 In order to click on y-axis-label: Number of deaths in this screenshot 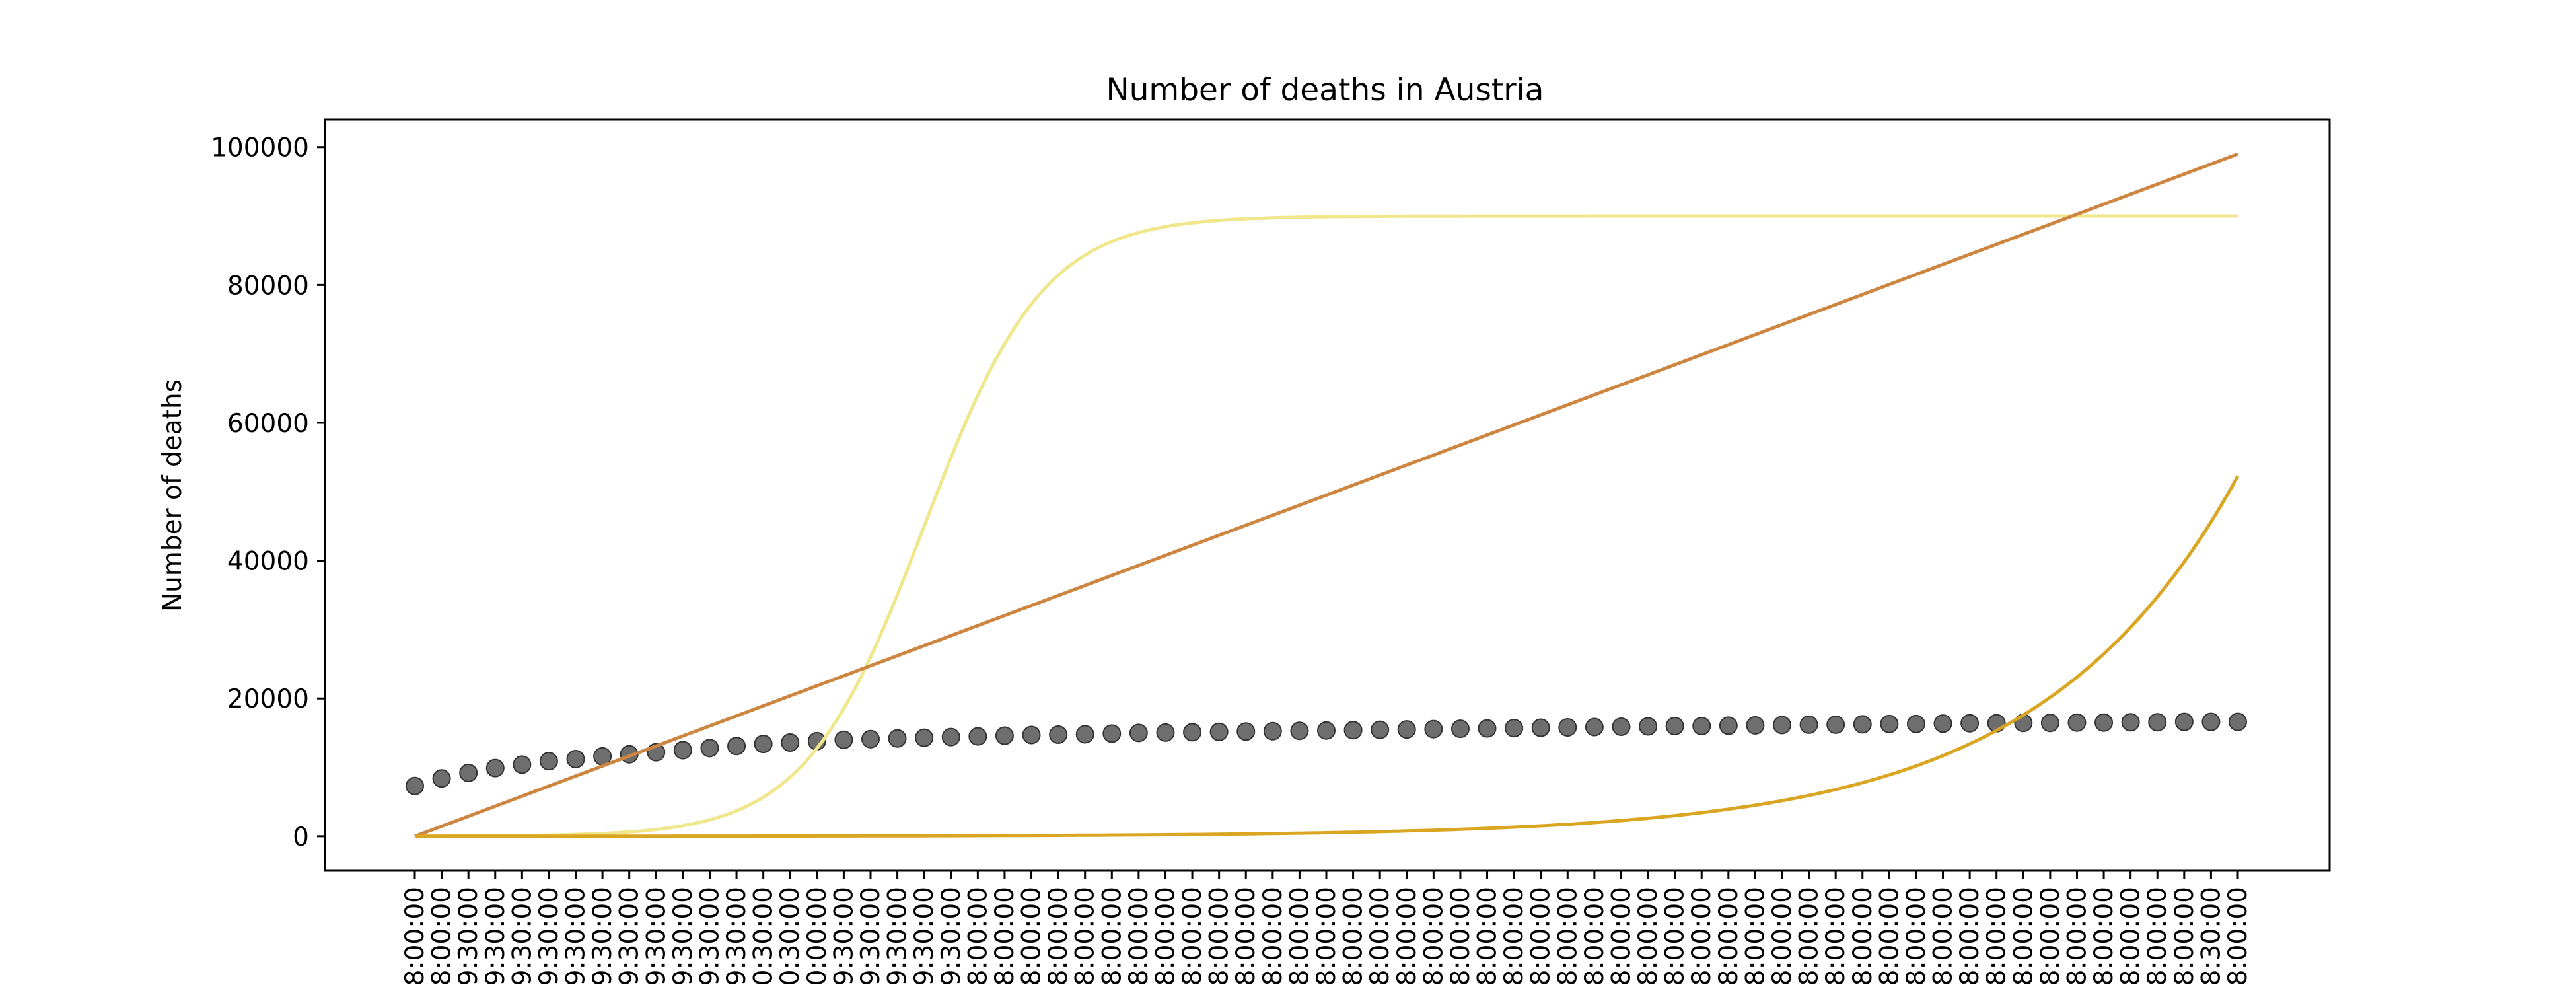, I will do `click(173, 495)`.